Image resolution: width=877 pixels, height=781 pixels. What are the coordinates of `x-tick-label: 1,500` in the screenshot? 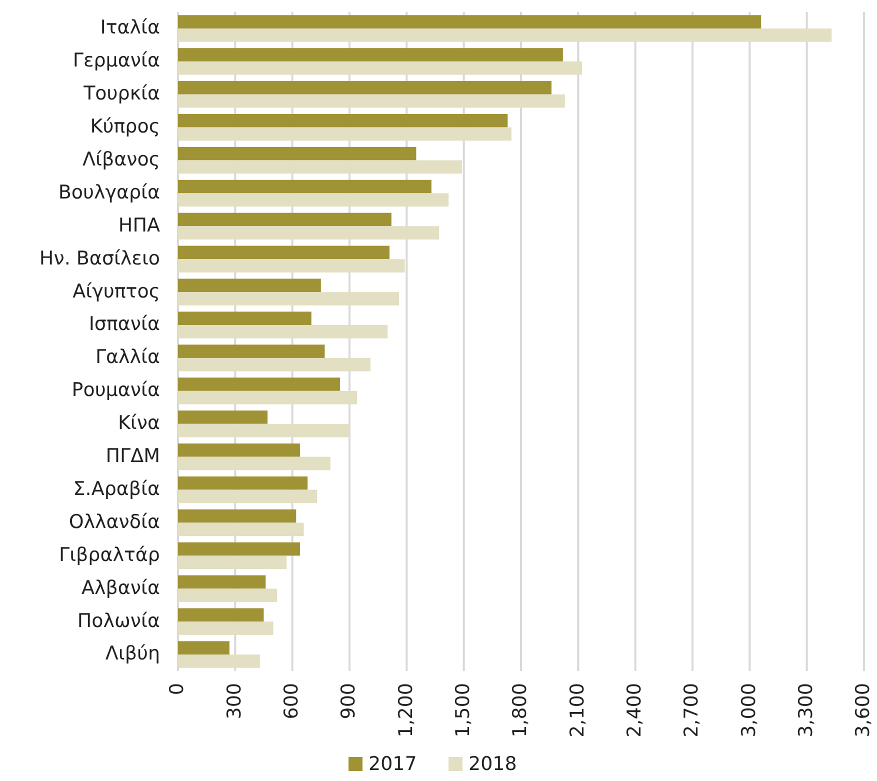 It's located at (463, 710).